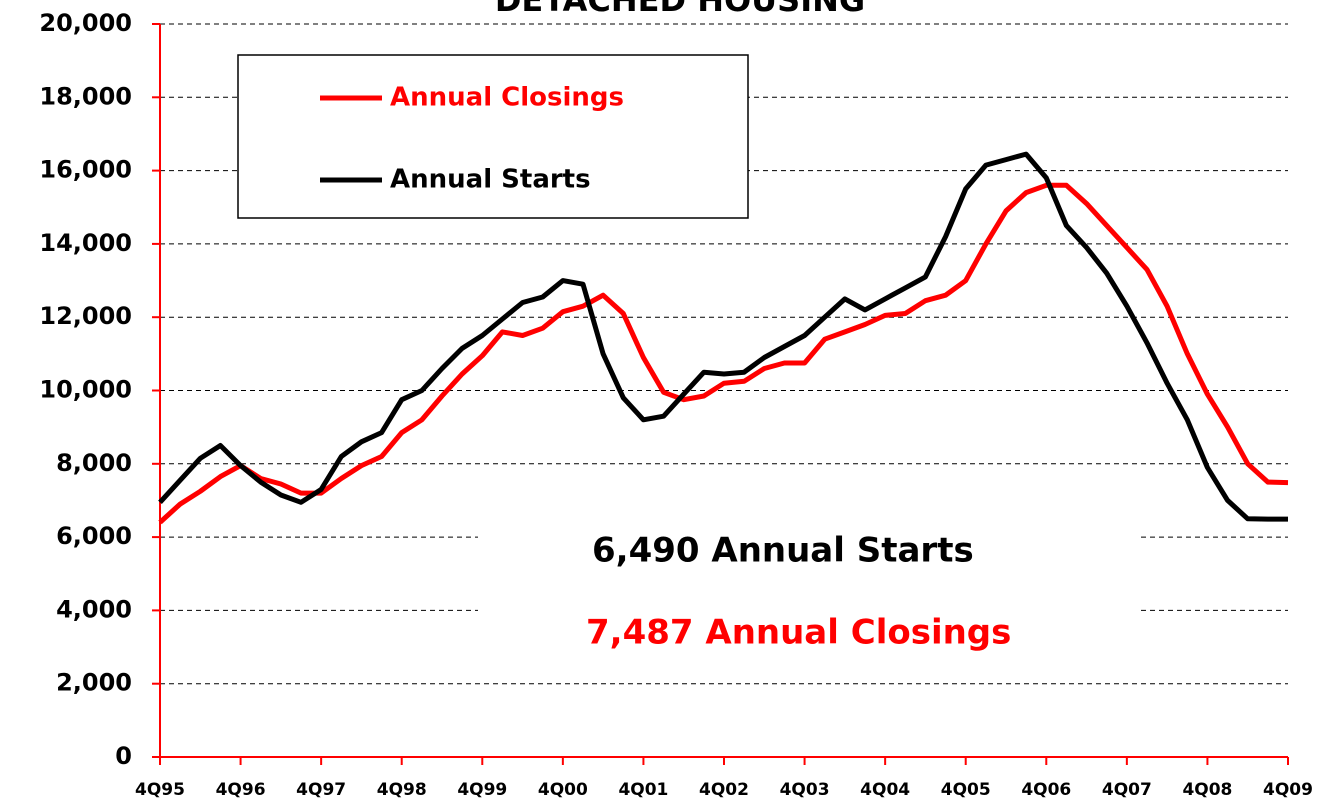  Describe the element at coordinates (85, 390) in the screenshot. I see `y-tick-label: 10,000` at that location.